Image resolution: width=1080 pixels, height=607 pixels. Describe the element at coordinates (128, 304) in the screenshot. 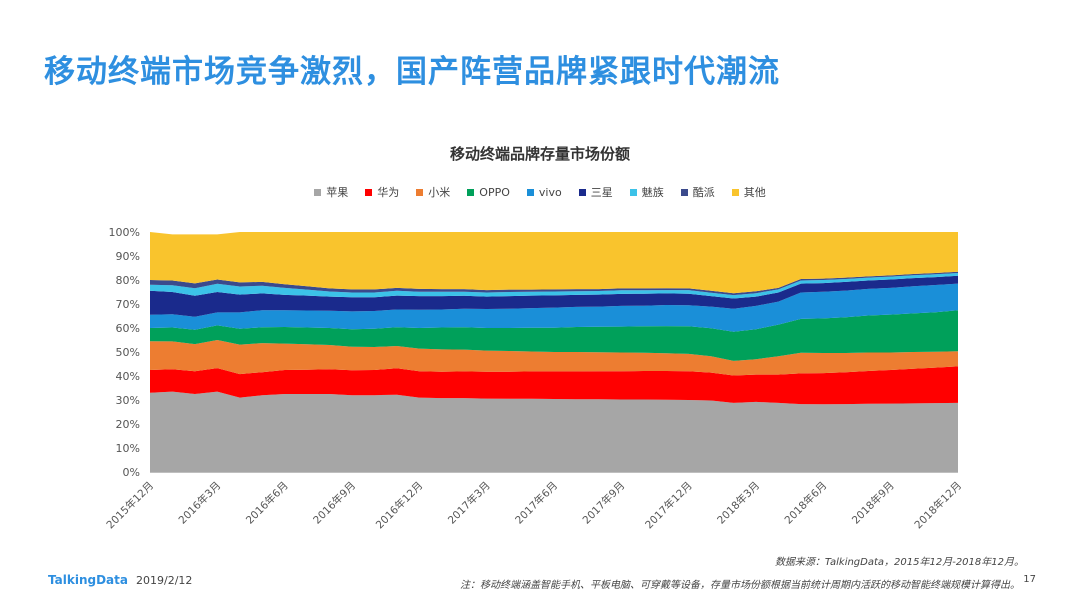

I see `y-tick-label: 70%` at that location.